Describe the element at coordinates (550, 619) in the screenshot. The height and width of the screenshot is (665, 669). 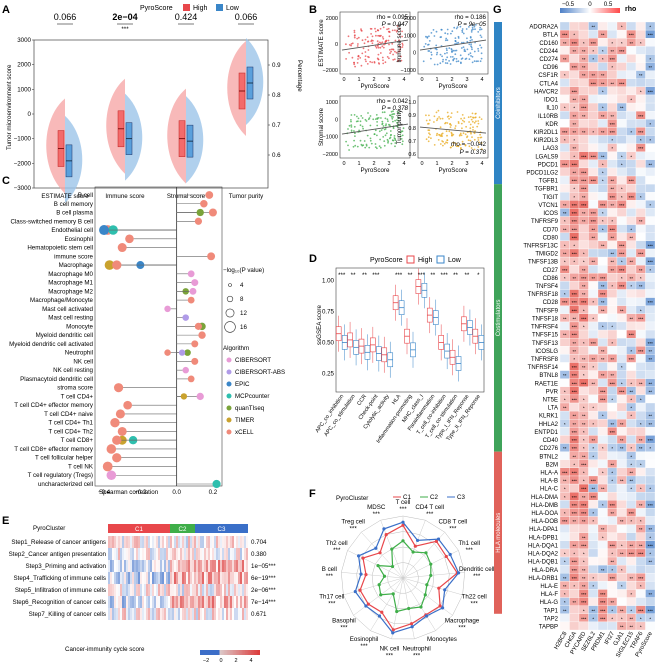
I see `g-row-label: TAP2` at that location.